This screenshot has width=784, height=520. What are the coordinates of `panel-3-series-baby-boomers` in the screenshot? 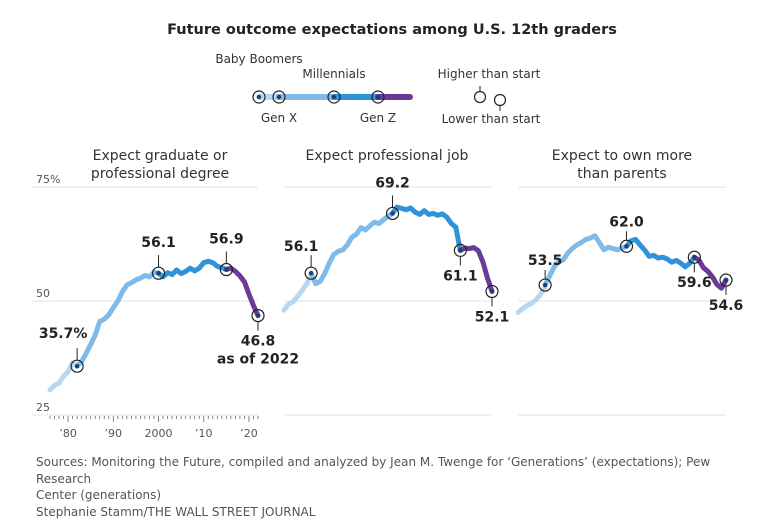 It's located at (531, 299).